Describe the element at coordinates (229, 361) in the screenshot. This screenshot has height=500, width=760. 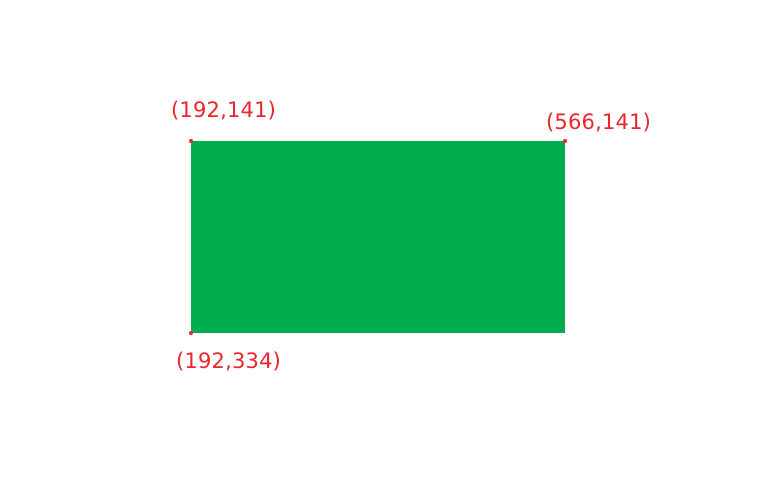
I see `bottom-left-coordinate-label: (192,334)` at that location.